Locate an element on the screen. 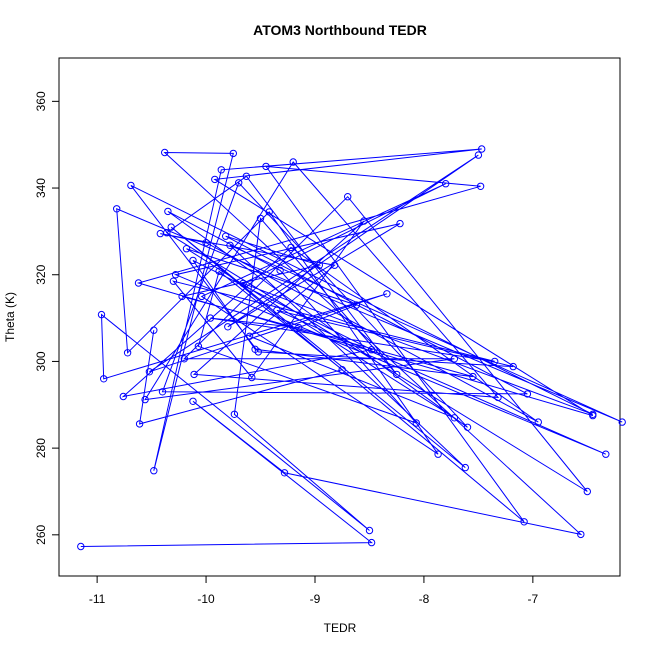  y-axis-label: Theta (K) is located at coordinates (10, 317).